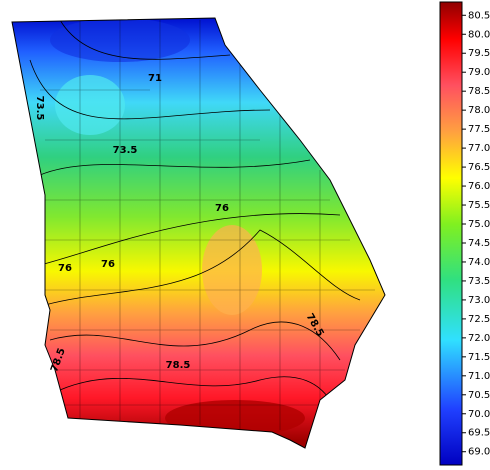 The height and width of the screenshot is (470, 490). Describe the element at coordinates (479, 357) in the screenshot. I see `colorbar-tick-label: 71.5` at that location.